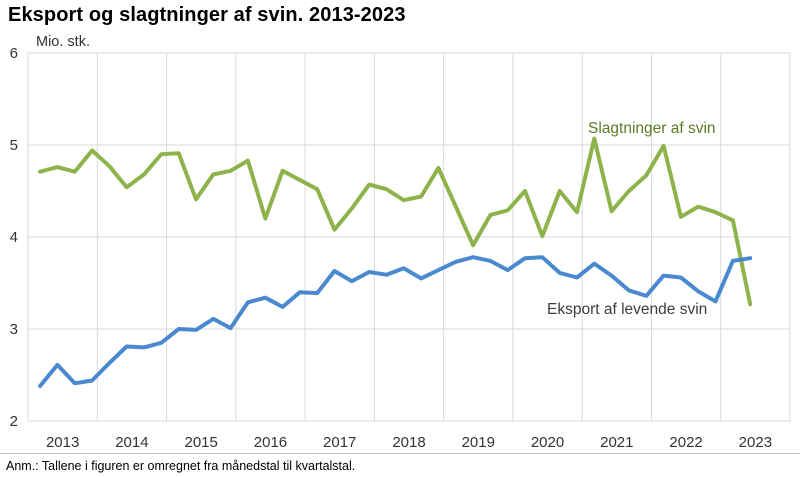 This screenshot has width=800, height=477. Describe the element at coordinates (14, 329) in the screenshot. I see `y-tick-label: 3` at that location.